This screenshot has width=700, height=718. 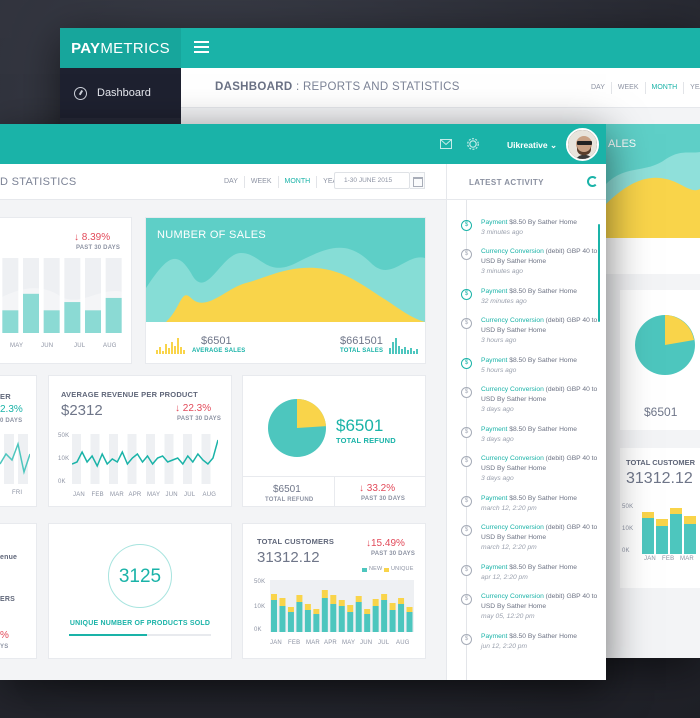 What do you see at coordinates (120, 93) in the screenshot?
I see `sidebar-item-dashboard: Dashboard` at bounding box center [120, 93].